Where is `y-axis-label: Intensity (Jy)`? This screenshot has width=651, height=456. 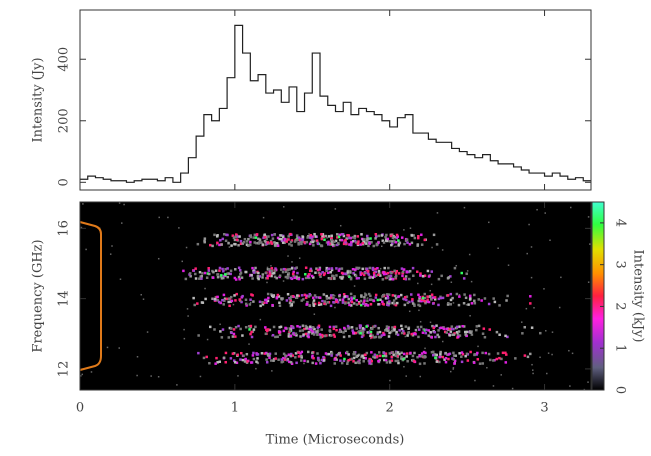 y-axis-label: Intensity (Jy) is located at coordinates (38, 99).